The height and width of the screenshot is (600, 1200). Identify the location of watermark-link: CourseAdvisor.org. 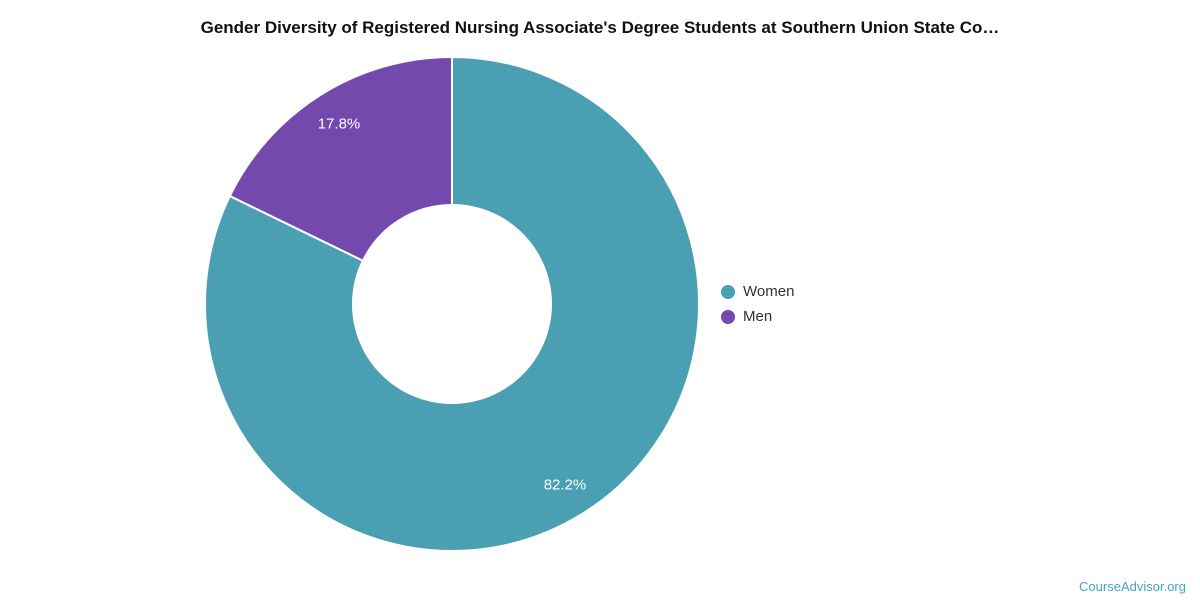
(1132, 586).